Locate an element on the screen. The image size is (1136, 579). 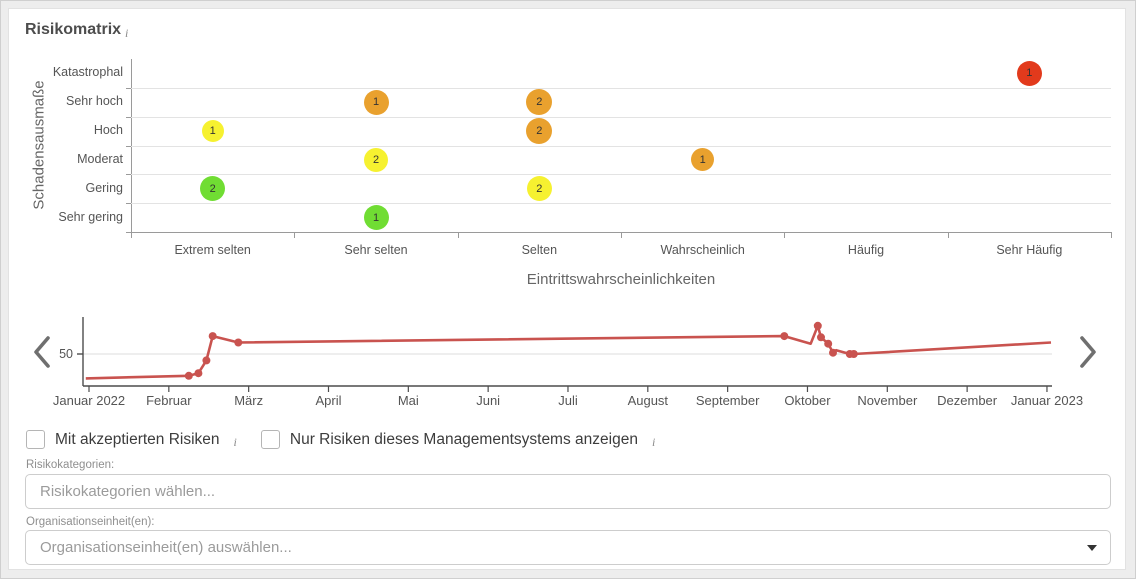
trend-x-tick-label: Juli is located at coordinates (568, 400).